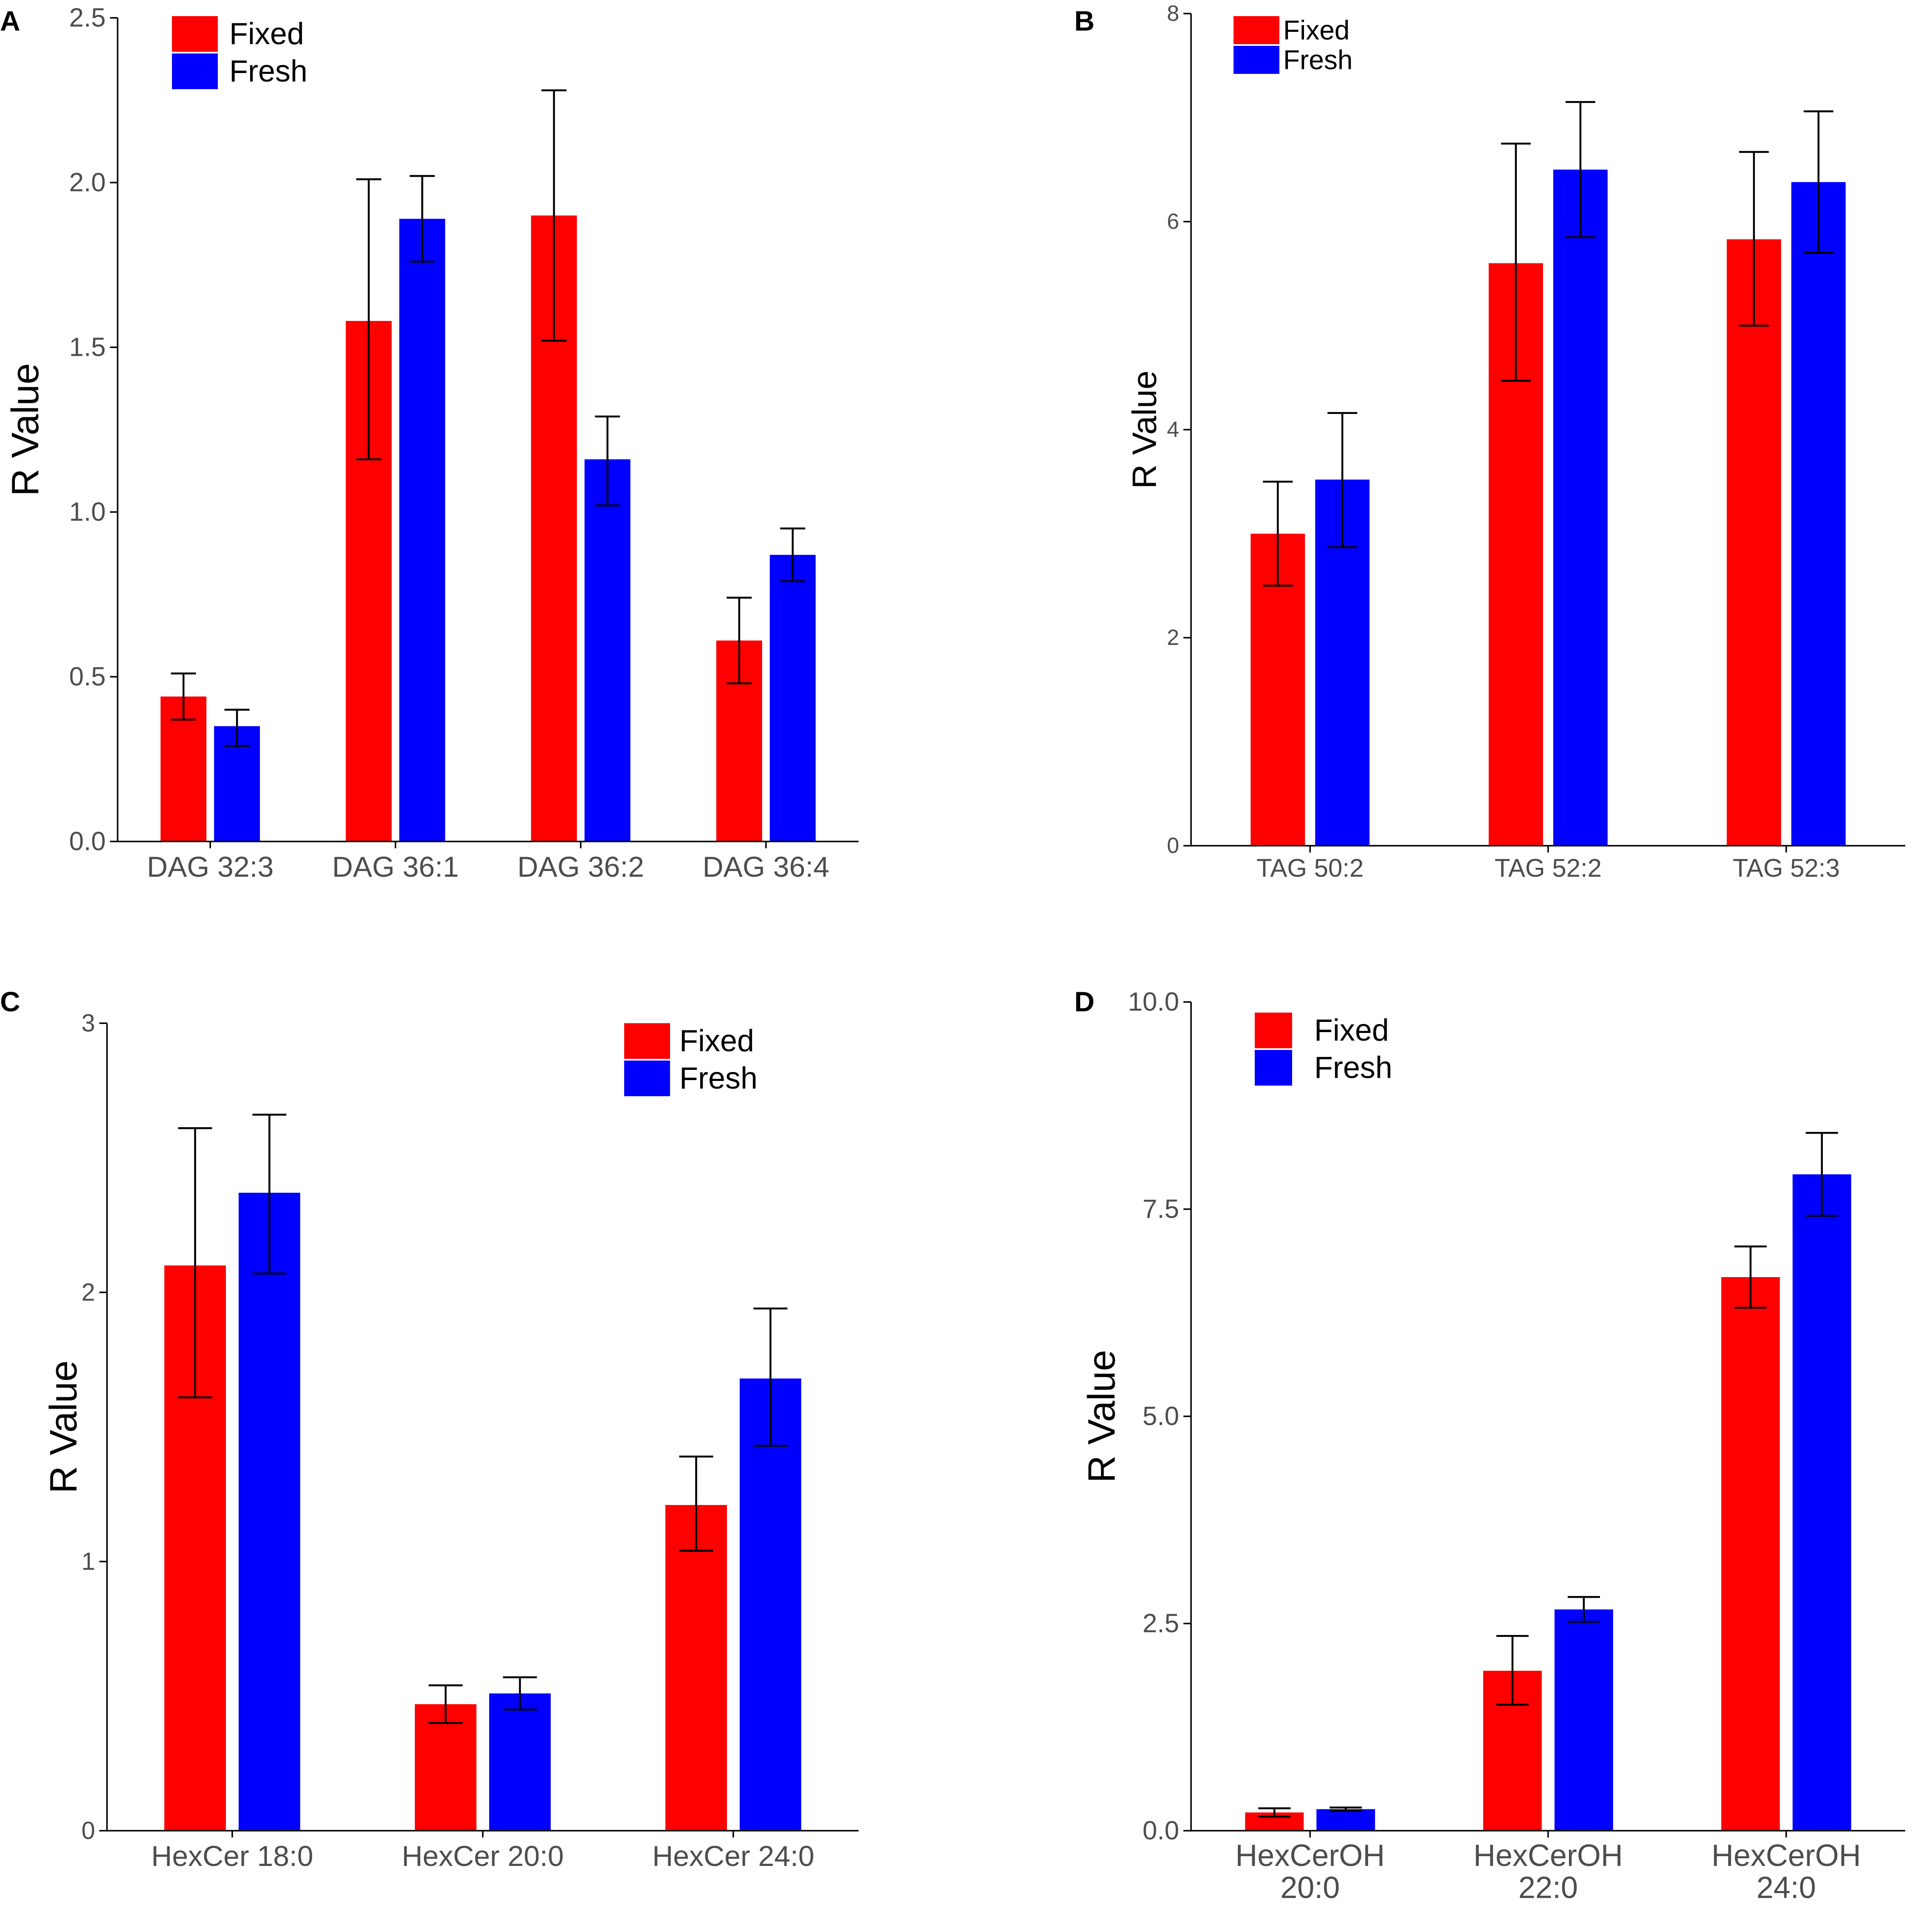 The image size is (1932, 1905). I want to click on y-tick-label: 8, so click(1173, 13).